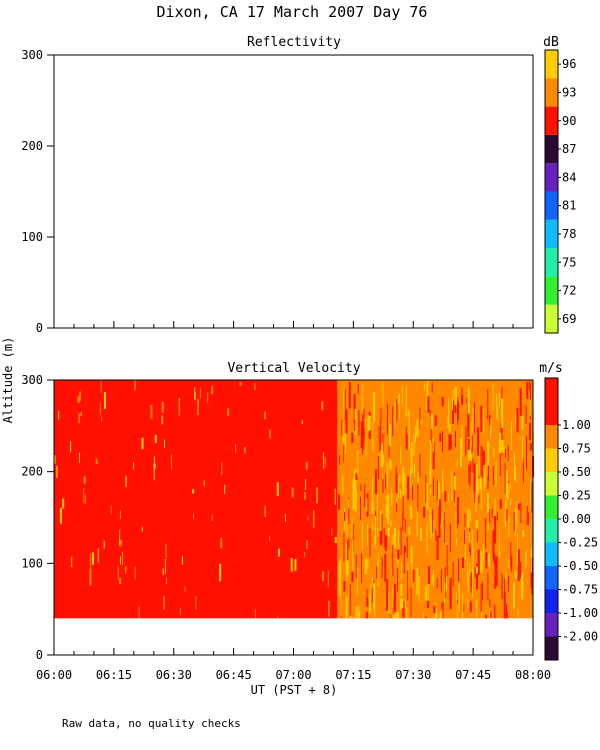 This screenshot has height=750, width=600. Describe the element at coordinates (580, 566) in the screenshot. I see `velocity-colorbar-tick-label: -0.50` at that location.